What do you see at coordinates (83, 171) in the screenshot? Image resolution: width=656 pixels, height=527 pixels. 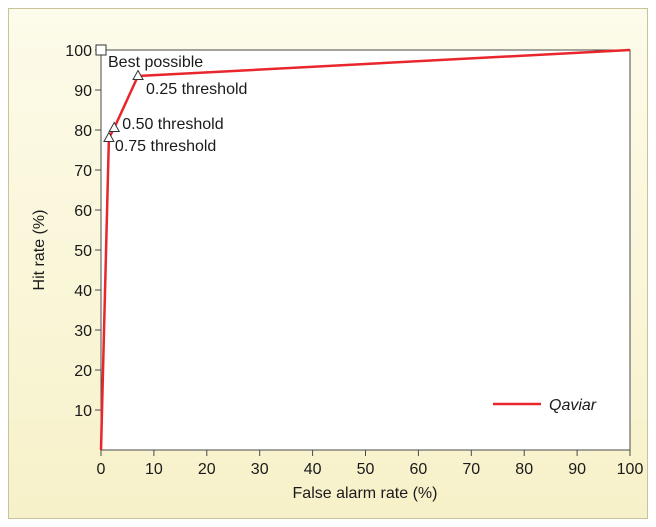 I see `y-tick-label-70: 70` at bounding box center [83, 171].